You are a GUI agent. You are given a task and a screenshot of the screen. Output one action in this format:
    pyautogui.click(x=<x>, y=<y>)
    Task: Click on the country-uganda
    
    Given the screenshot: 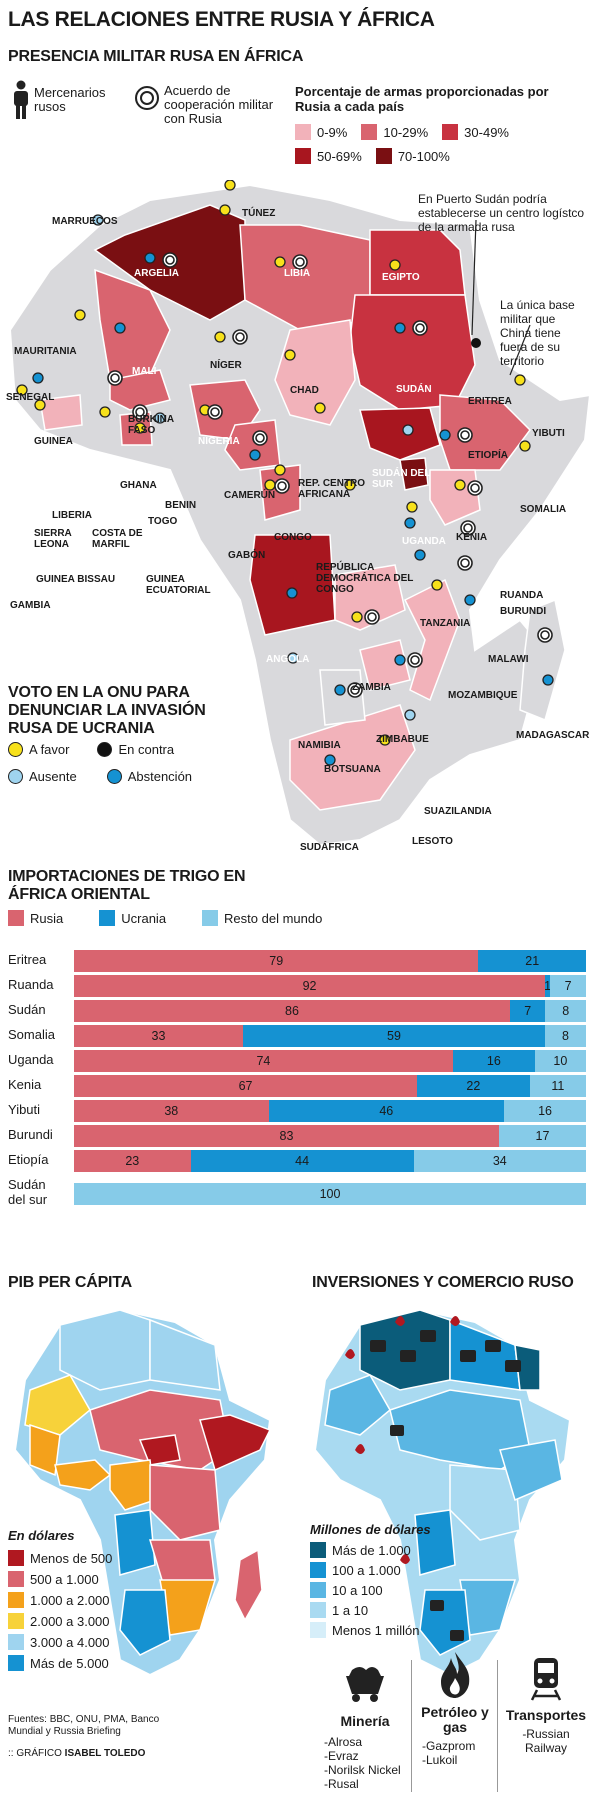 What is the action you would take?
    pyautogui.click(x=414, y=474)
    